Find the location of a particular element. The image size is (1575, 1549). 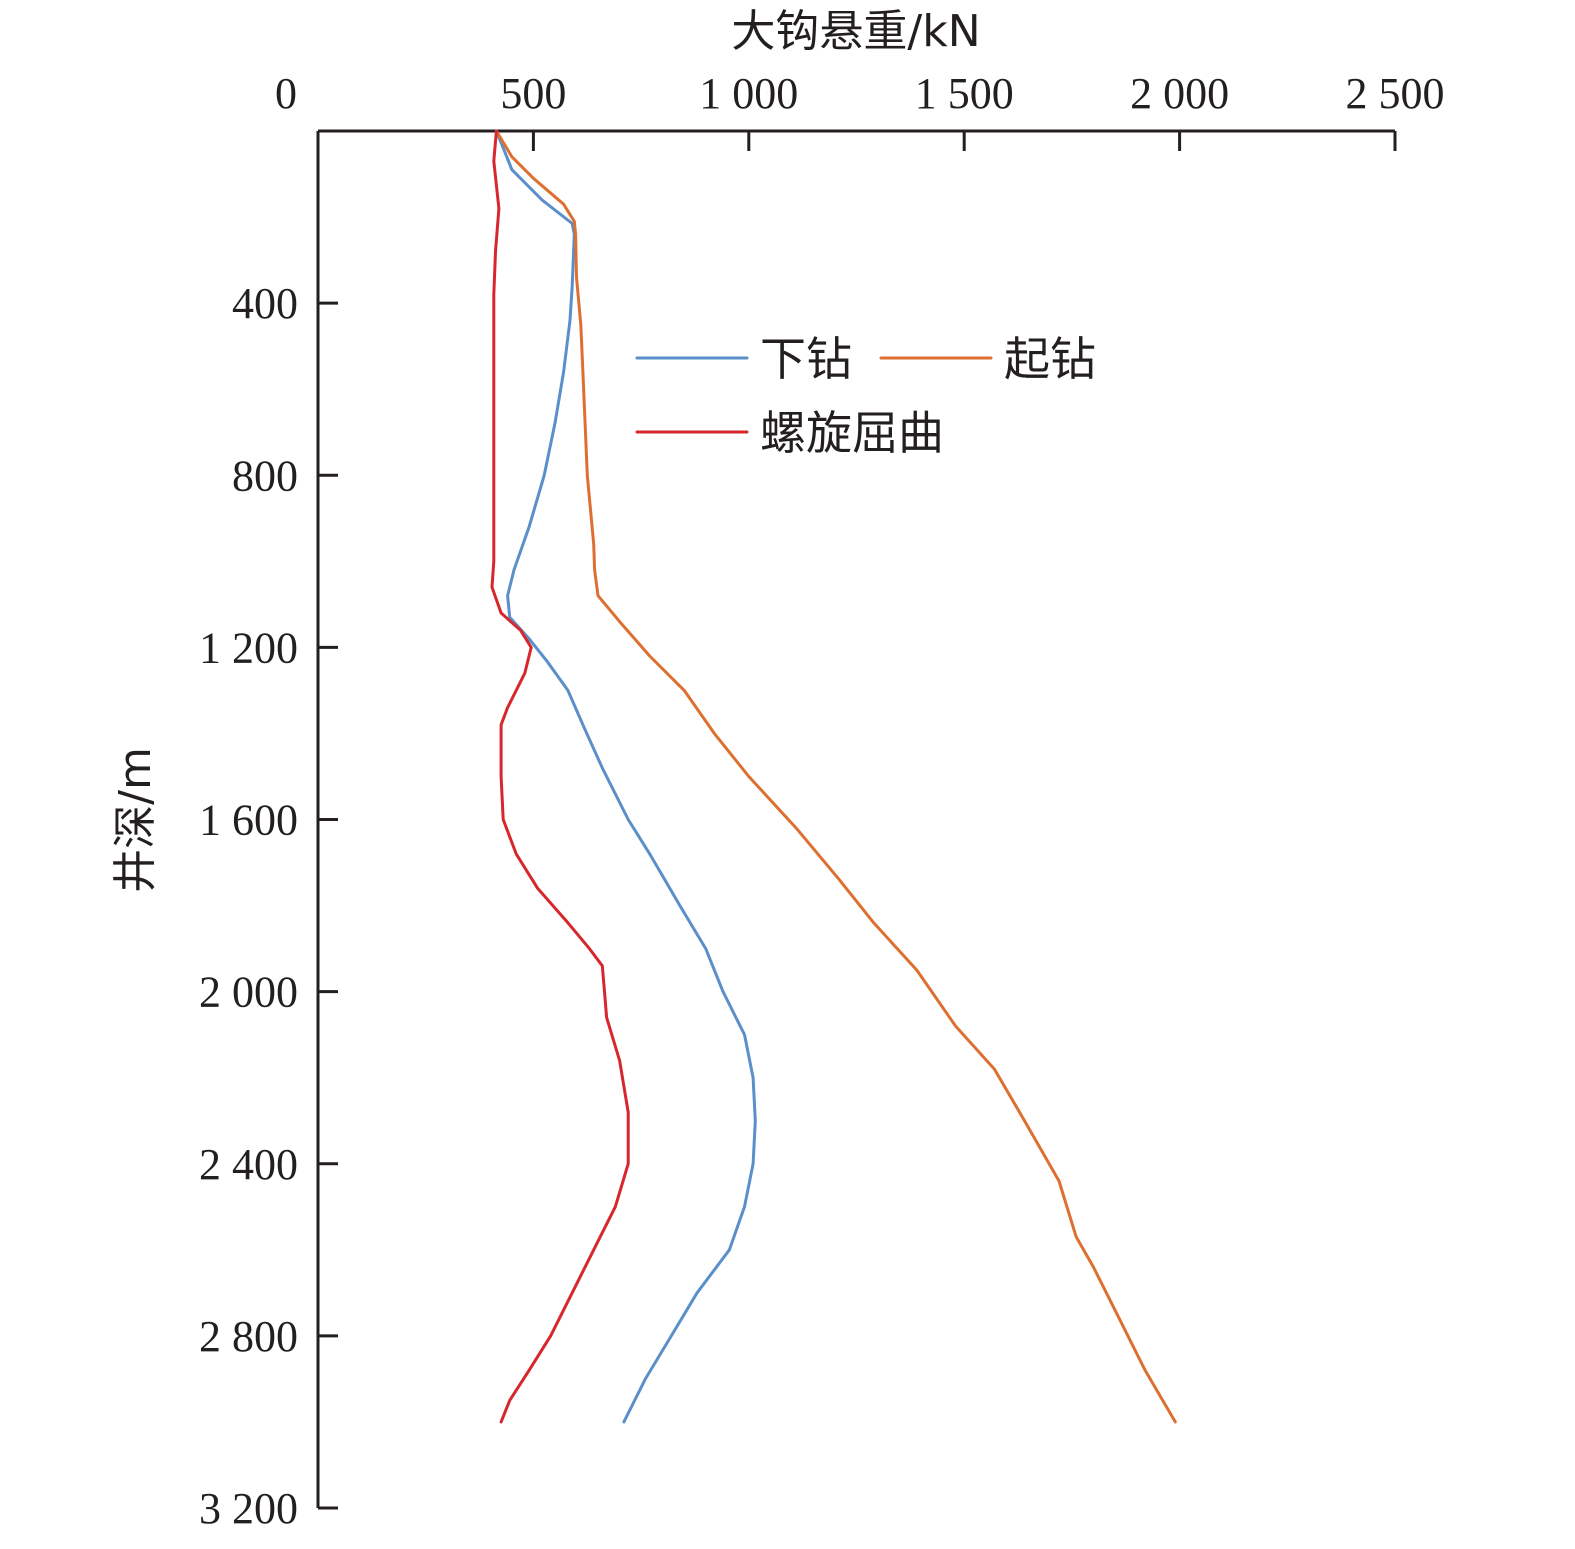

x-tick-label: 0 is located at coordinates (286, 93).